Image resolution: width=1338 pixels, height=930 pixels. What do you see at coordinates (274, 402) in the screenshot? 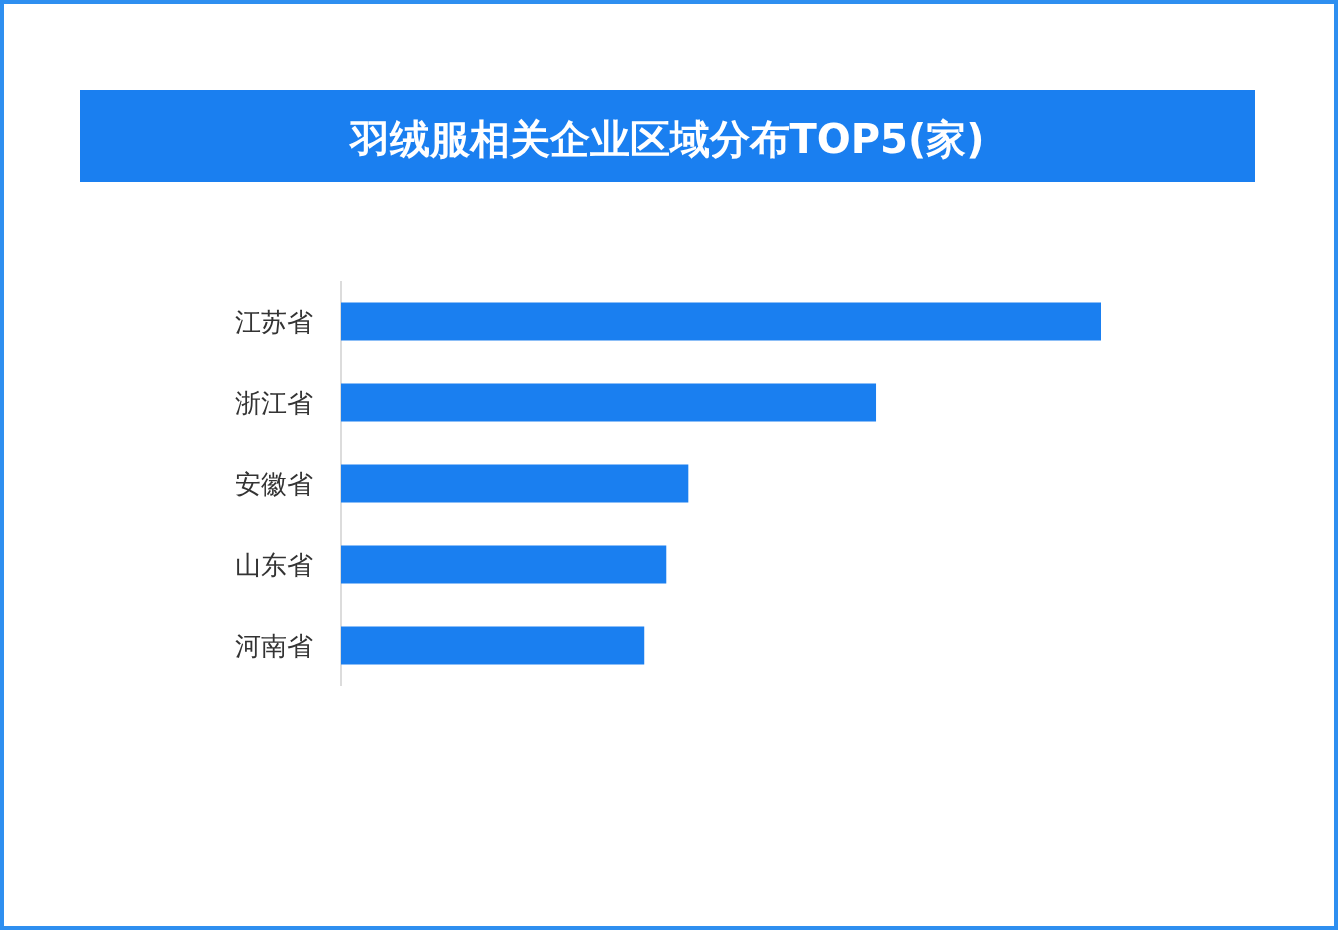
I see `y-tick-label: 浙江省` at bounding box center [274, 402].